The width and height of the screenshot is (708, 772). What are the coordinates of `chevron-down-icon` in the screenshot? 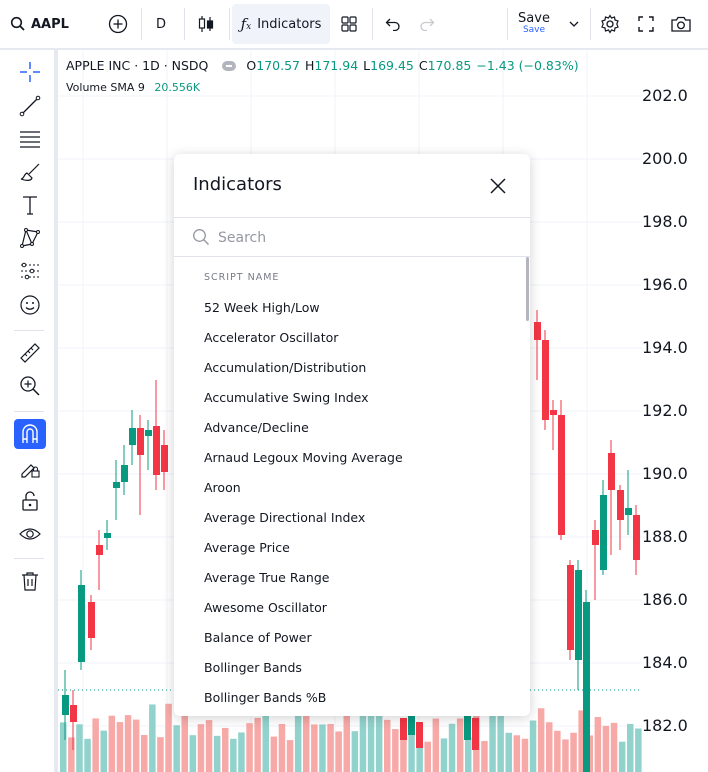 It's located at (574, 24).